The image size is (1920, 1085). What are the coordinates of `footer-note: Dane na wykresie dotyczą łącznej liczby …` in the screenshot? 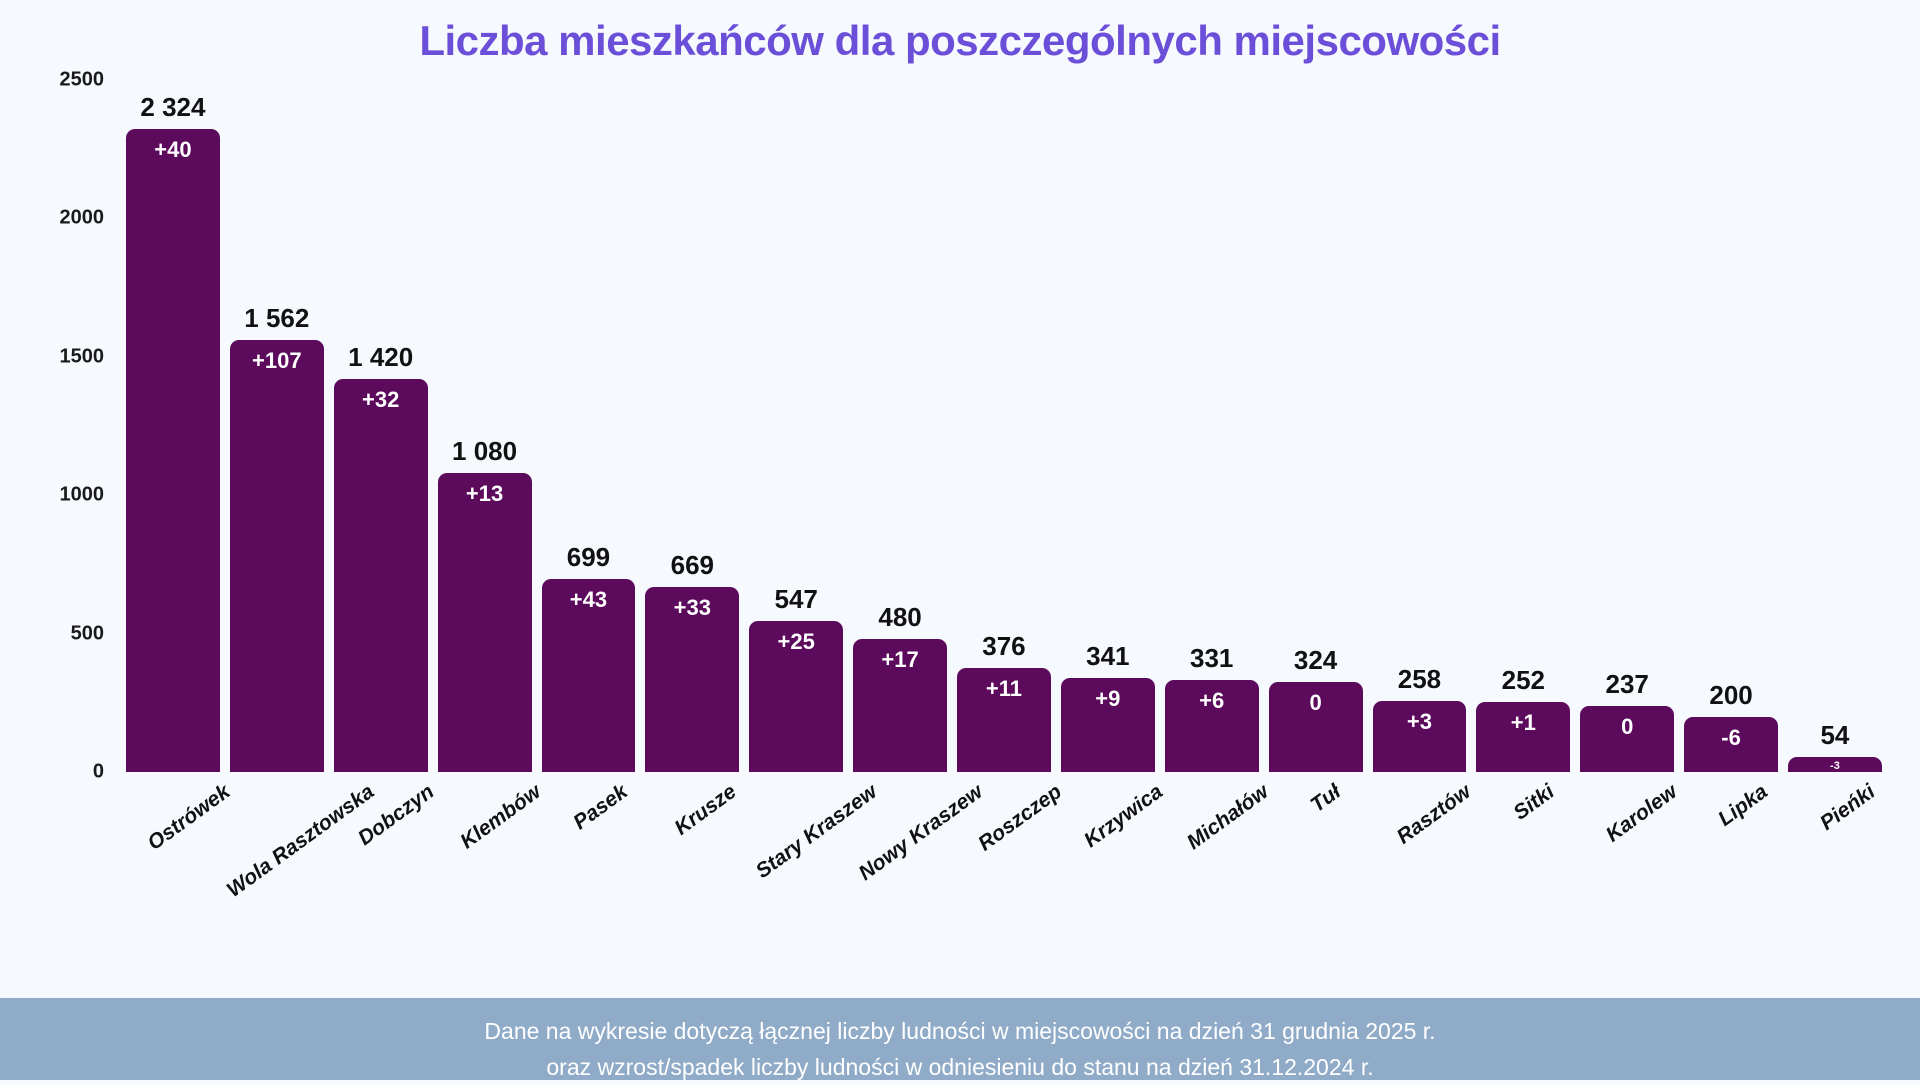 It's located at (960, 1039).